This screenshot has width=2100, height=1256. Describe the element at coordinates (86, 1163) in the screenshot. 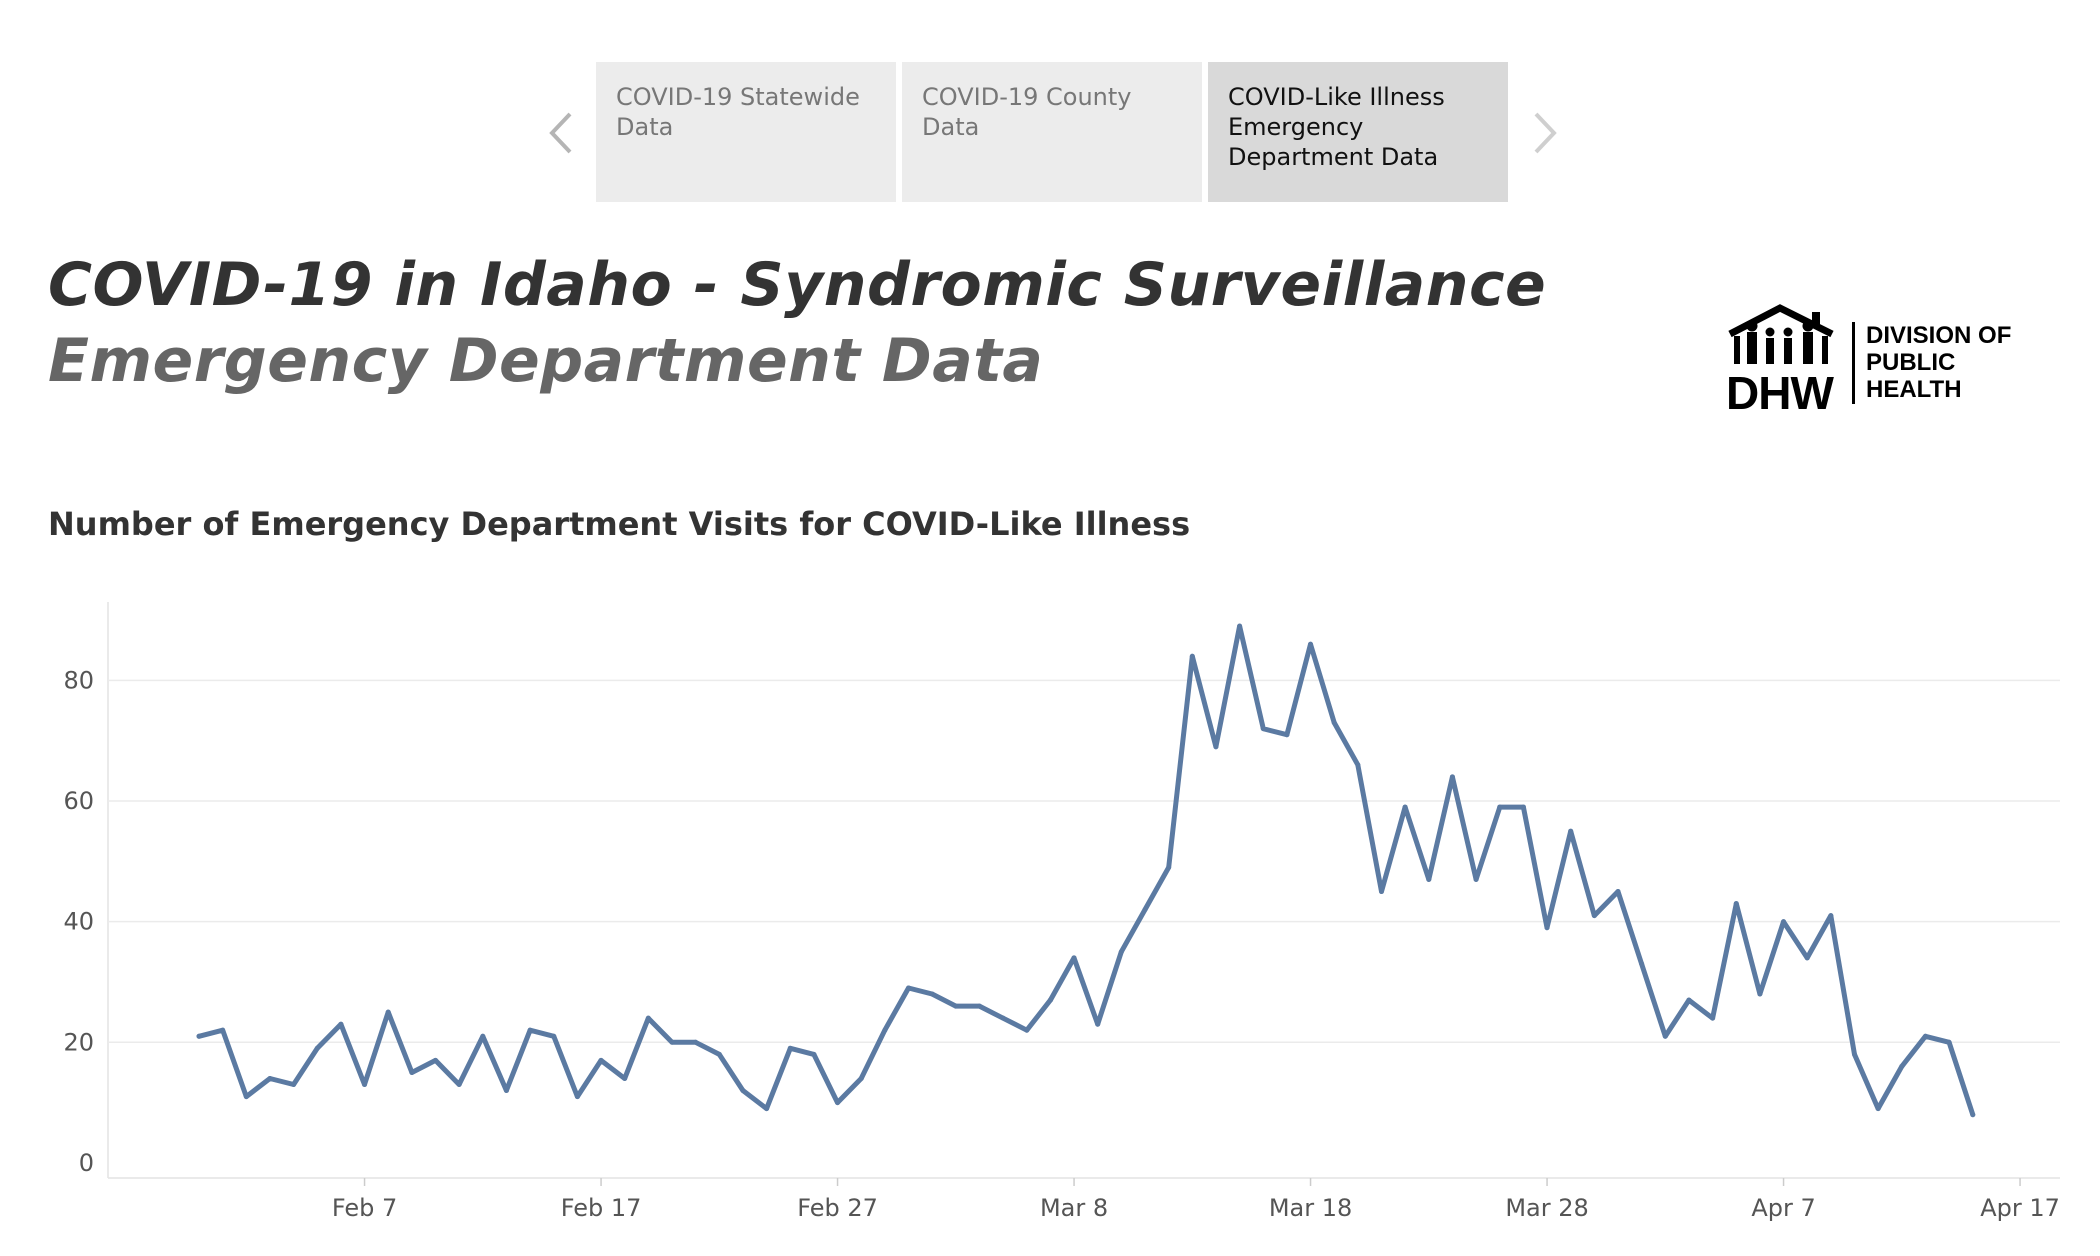

I see `y-tick-label: 0` at that location.